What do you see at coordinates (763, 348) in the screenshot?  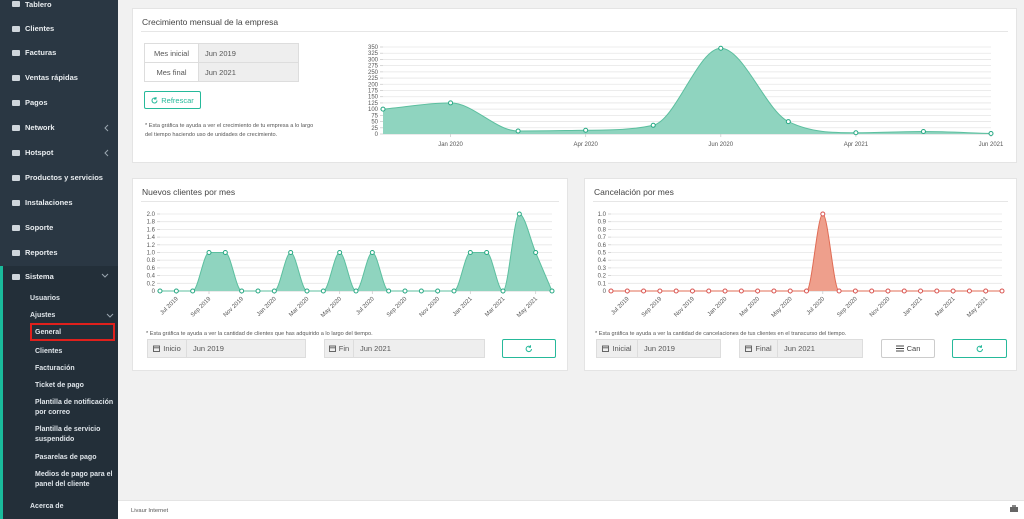 I see `label-text: Final` at bounding box center [763, 348].